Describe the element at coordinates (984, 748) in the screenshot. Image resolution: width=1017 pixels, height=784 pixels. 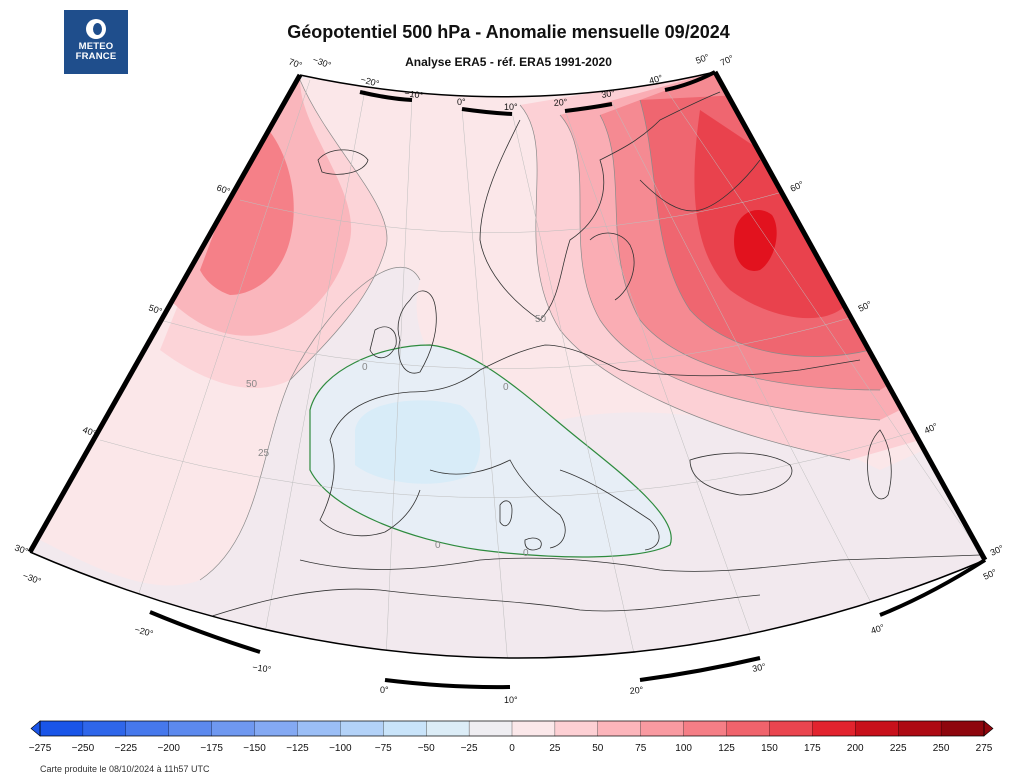
I see `colorbar-tick-label: 275` at that location.